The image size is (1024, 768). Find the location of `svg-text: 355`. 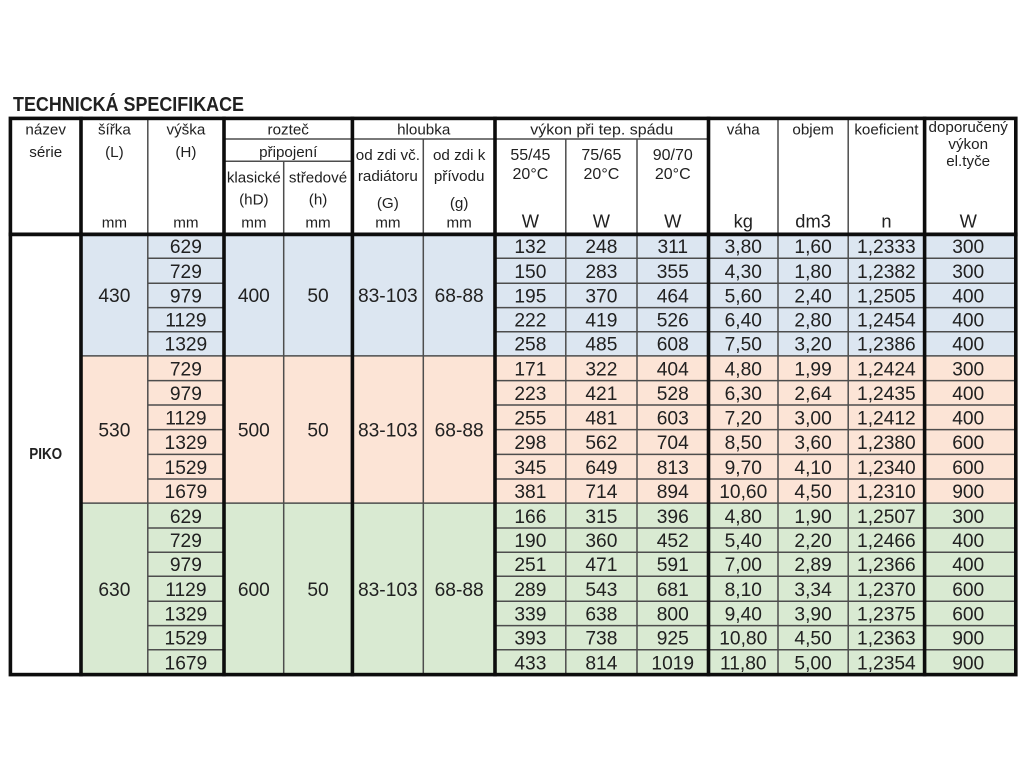

svg-text: 355 is located at coordinates (673, 272).